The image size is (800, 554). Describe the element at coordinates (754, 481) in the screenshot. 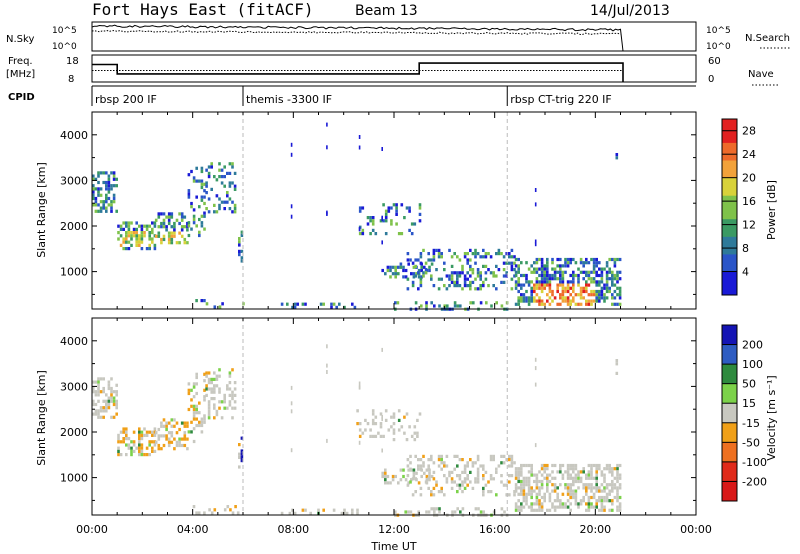

I see `velocity-colorbar-tick-label: -200` at that location.